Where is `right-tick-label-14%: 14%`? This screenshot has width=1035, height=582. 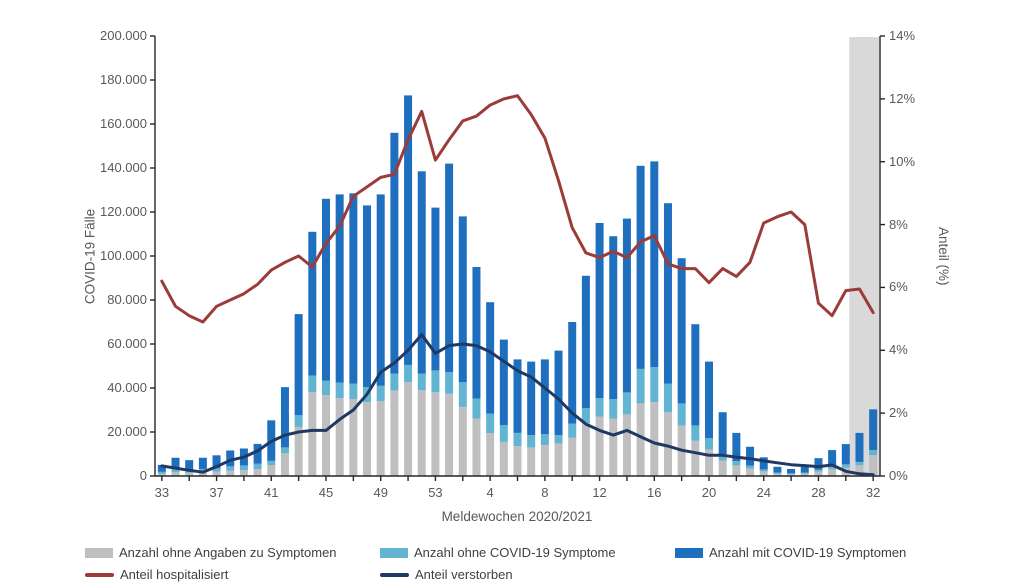
right-tick-label-14%: 14% is located at coordinates (902, 35).